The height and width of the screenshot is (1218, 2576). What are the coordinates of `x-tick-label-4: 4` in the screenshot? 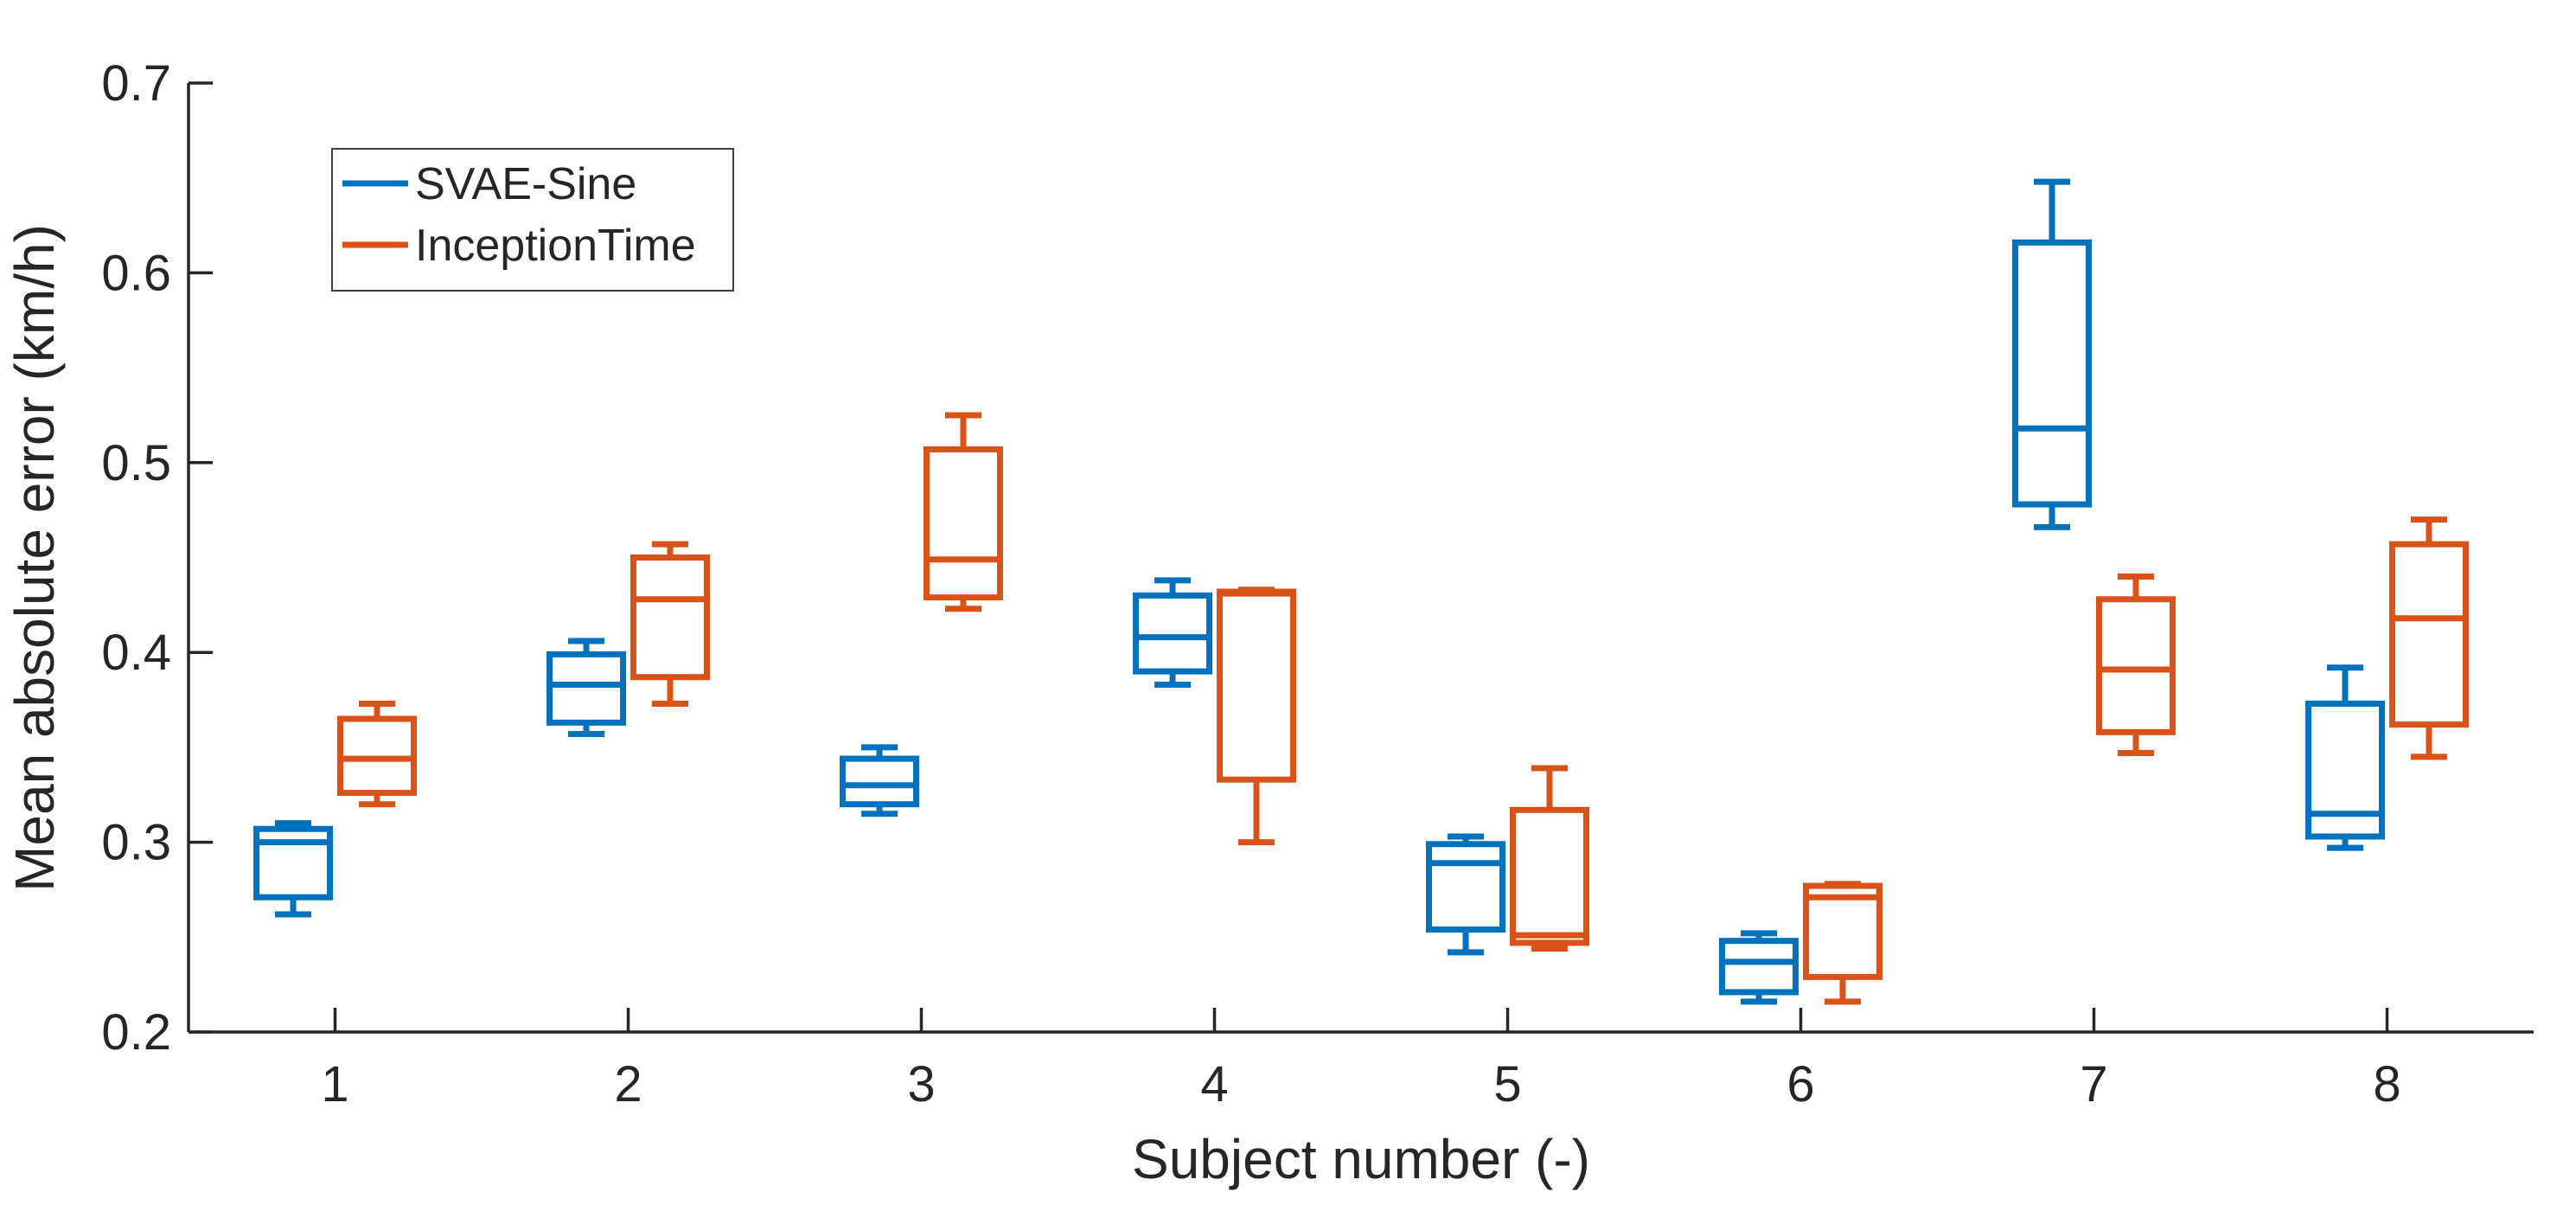 It's located at (1214, 1084).